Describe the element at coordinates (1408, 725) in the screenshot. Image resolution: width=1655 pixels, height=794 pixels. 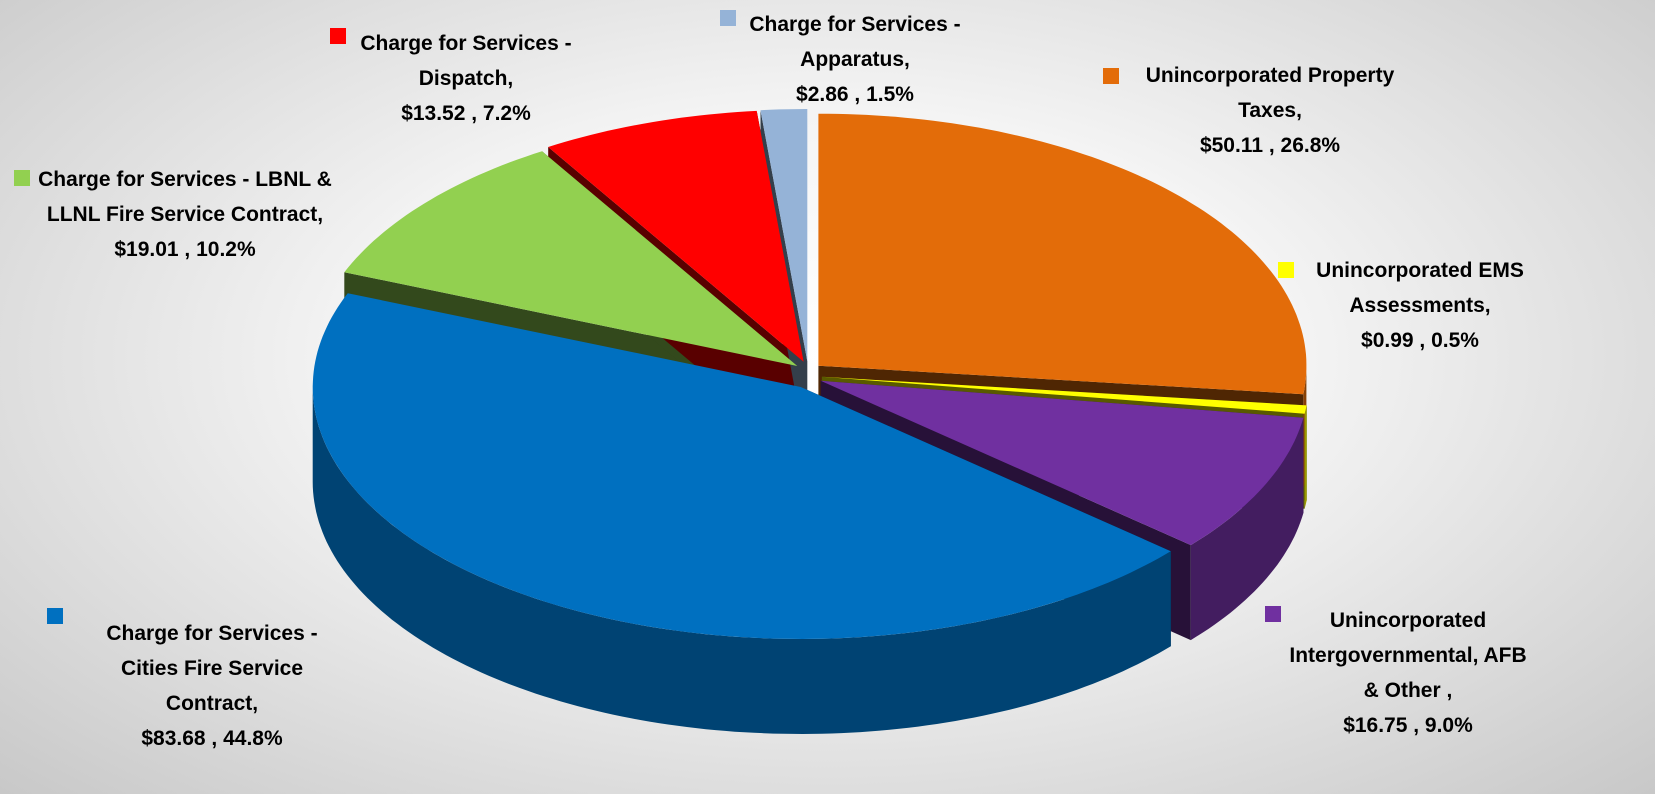
I see `label-value: $16.75 , 9.0%` at that location.